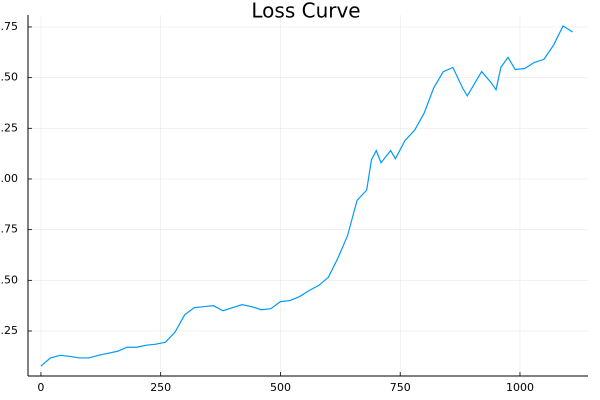 The image size is (600, 400). What do you see at coordinates (9, 26) in the screenshot?
I see `y-tick-label: 1.75` at bounding box center [9, 26].